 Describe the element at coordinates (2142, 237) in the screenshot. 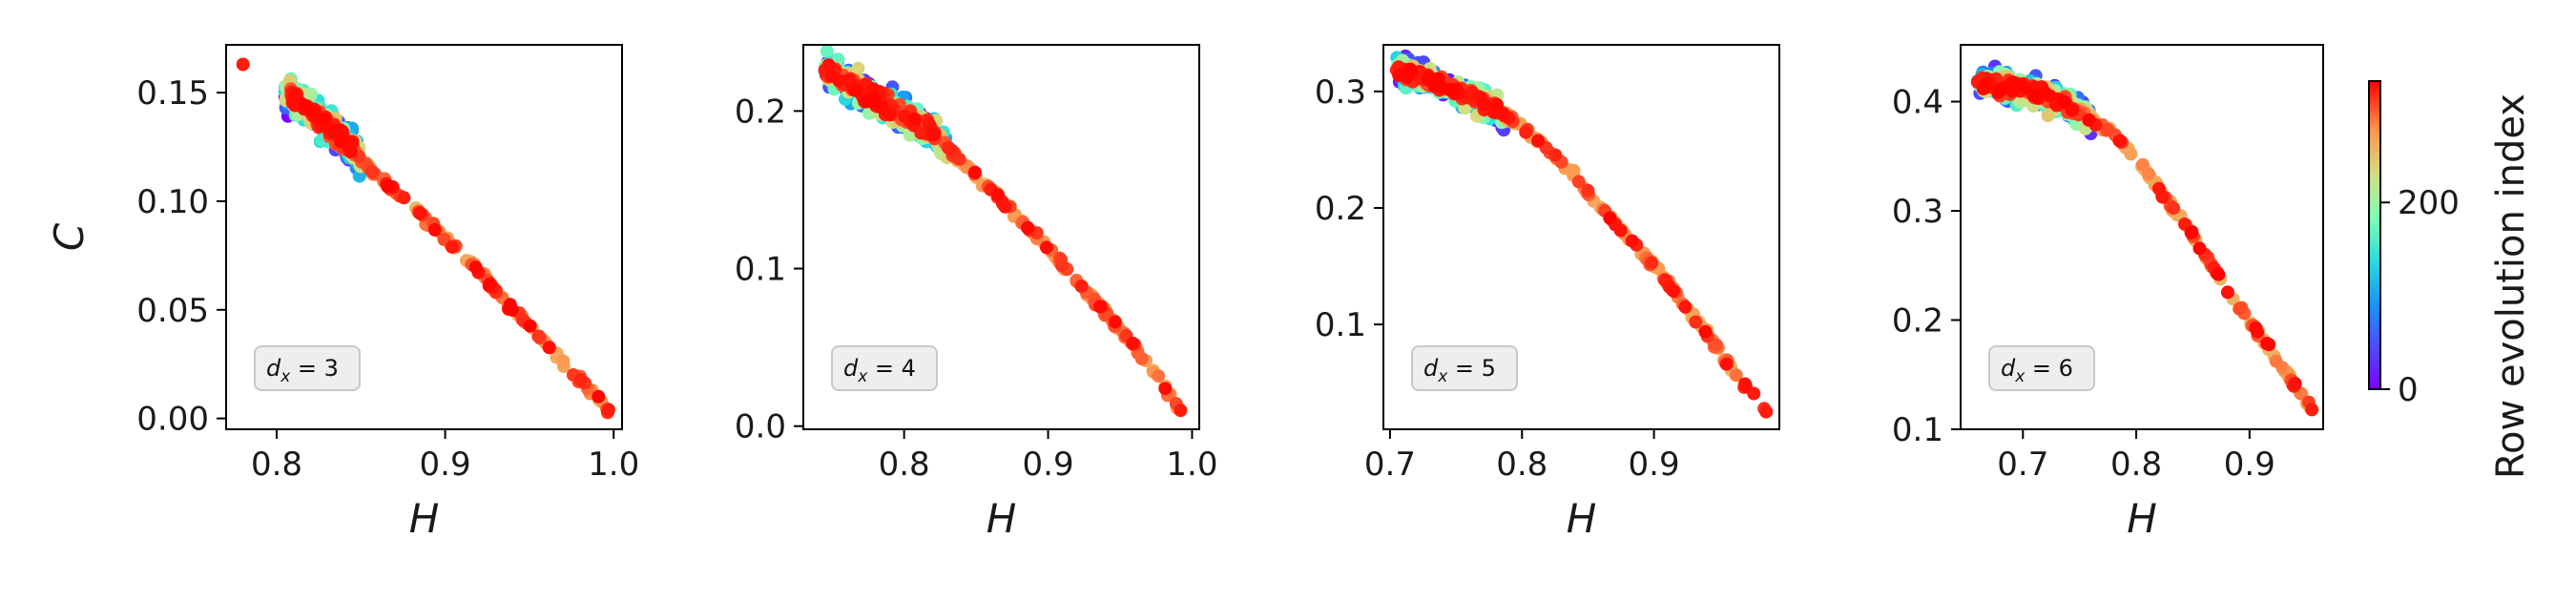

I see `axes-frame` at that location.